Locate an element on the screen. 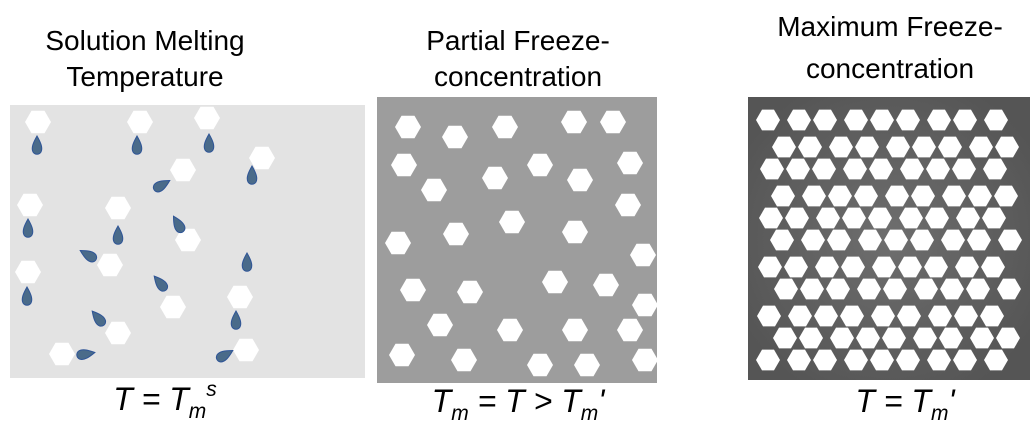  formula: Tm = T > Tm' is located at coordinates (519, 404).